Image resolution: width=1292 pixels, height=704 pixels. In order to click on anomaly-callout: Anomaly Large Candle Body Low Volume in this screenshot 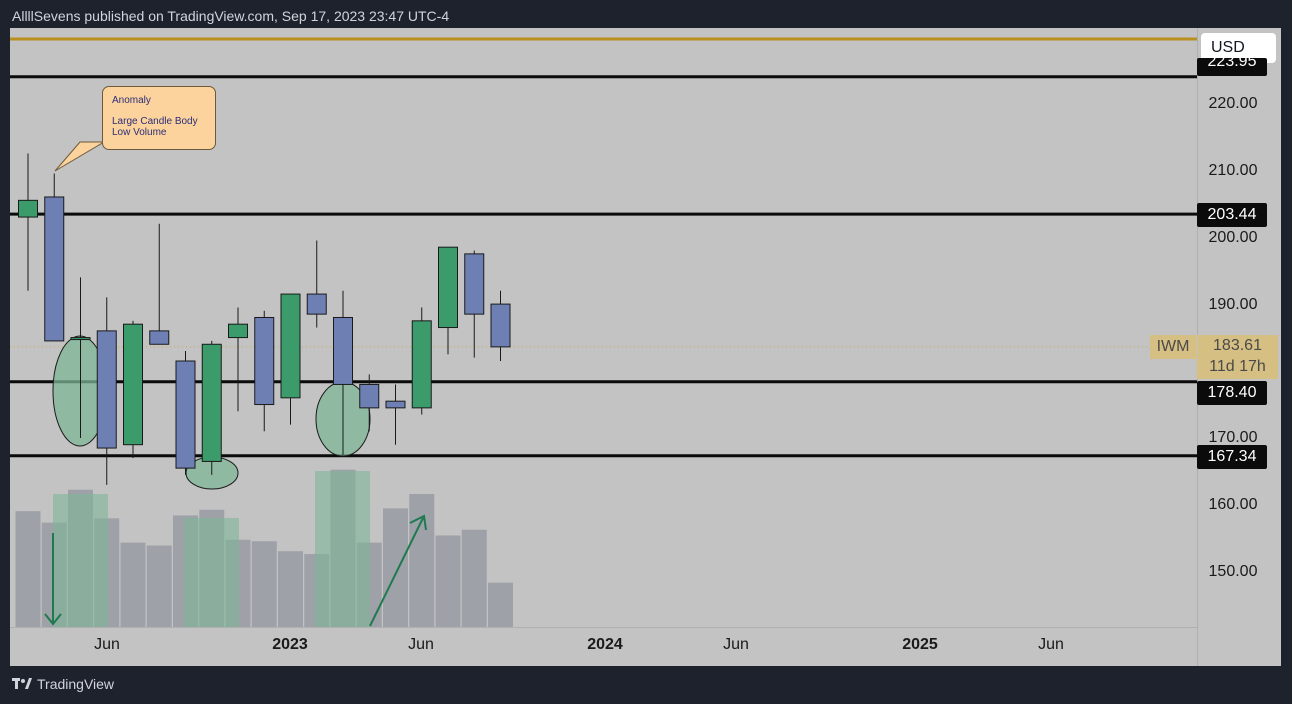, I will do `click(159, 118)`.